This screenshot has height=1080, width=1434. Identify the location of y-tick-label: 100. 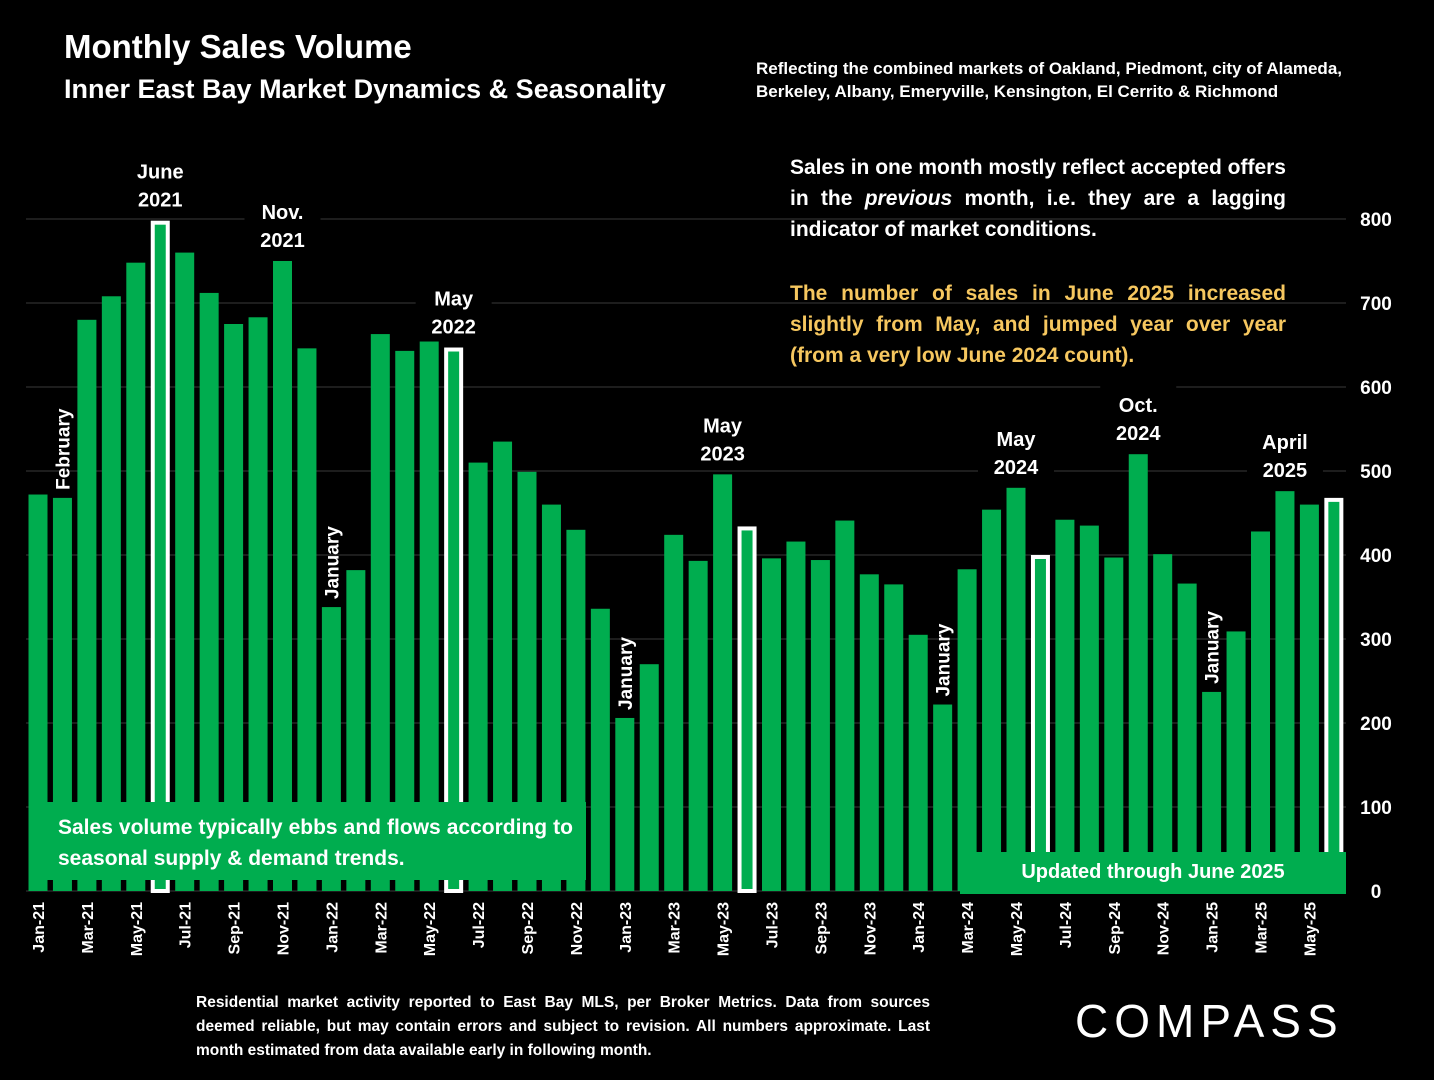
(1376, 808).